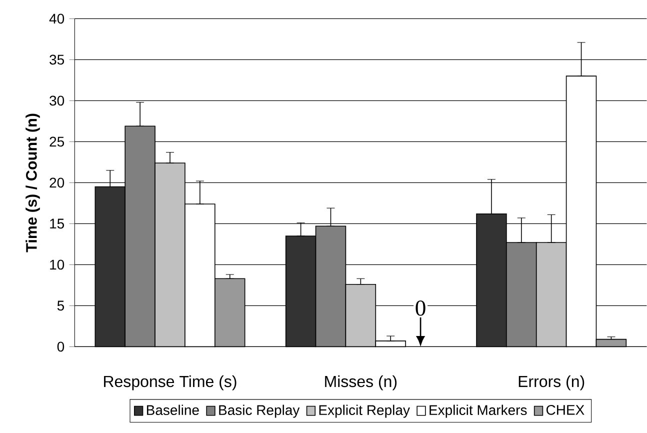 The width and height of the screenshot is (647, 433). Describe the element at coordinates (57, 265) in the screenshot. I see `y-tick-label: 10` at that location.